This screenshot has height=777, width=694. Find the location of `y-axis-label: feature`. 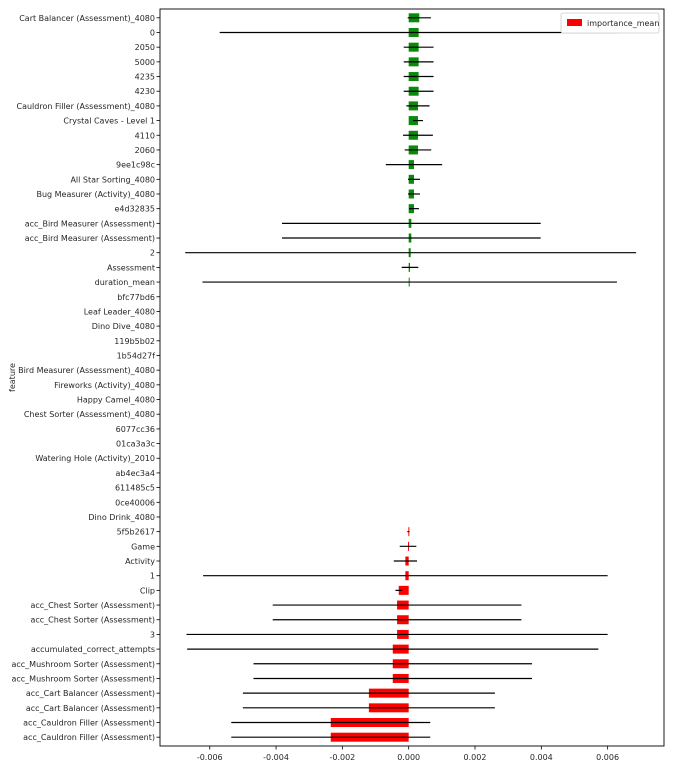

y-axis-label: feature is located at coordinates (12, 377).